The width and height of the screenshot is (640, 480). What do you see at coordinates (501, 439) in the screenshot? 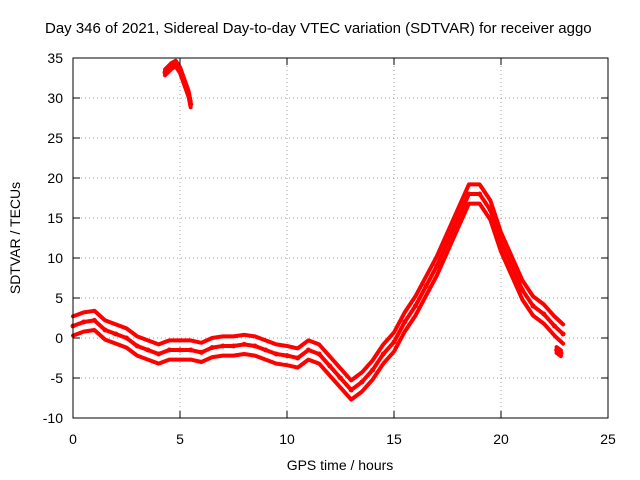
I see `x-tick-label: 20` at bounding box center [501, 439].